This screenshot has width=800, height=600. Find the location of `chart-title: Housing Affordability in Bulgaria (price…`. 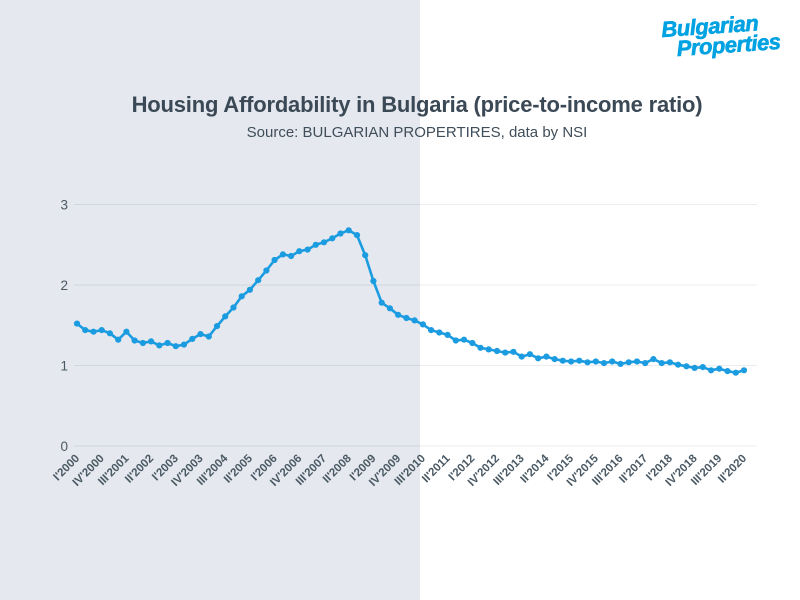

chart-title: Housing Affordability in Bulgaria (price… is located at coordinates (417, 104).